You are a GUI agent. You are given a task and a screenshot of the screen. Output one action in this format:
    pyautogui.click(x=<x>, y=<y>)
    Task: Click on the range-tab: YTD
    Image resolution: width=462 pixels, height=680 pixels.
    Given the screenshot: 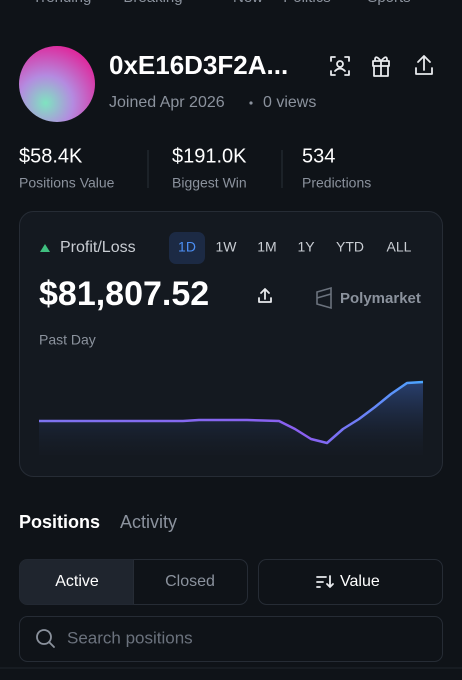 What is the action you would take?
    pyautogui.click(x=350, y=247)
    